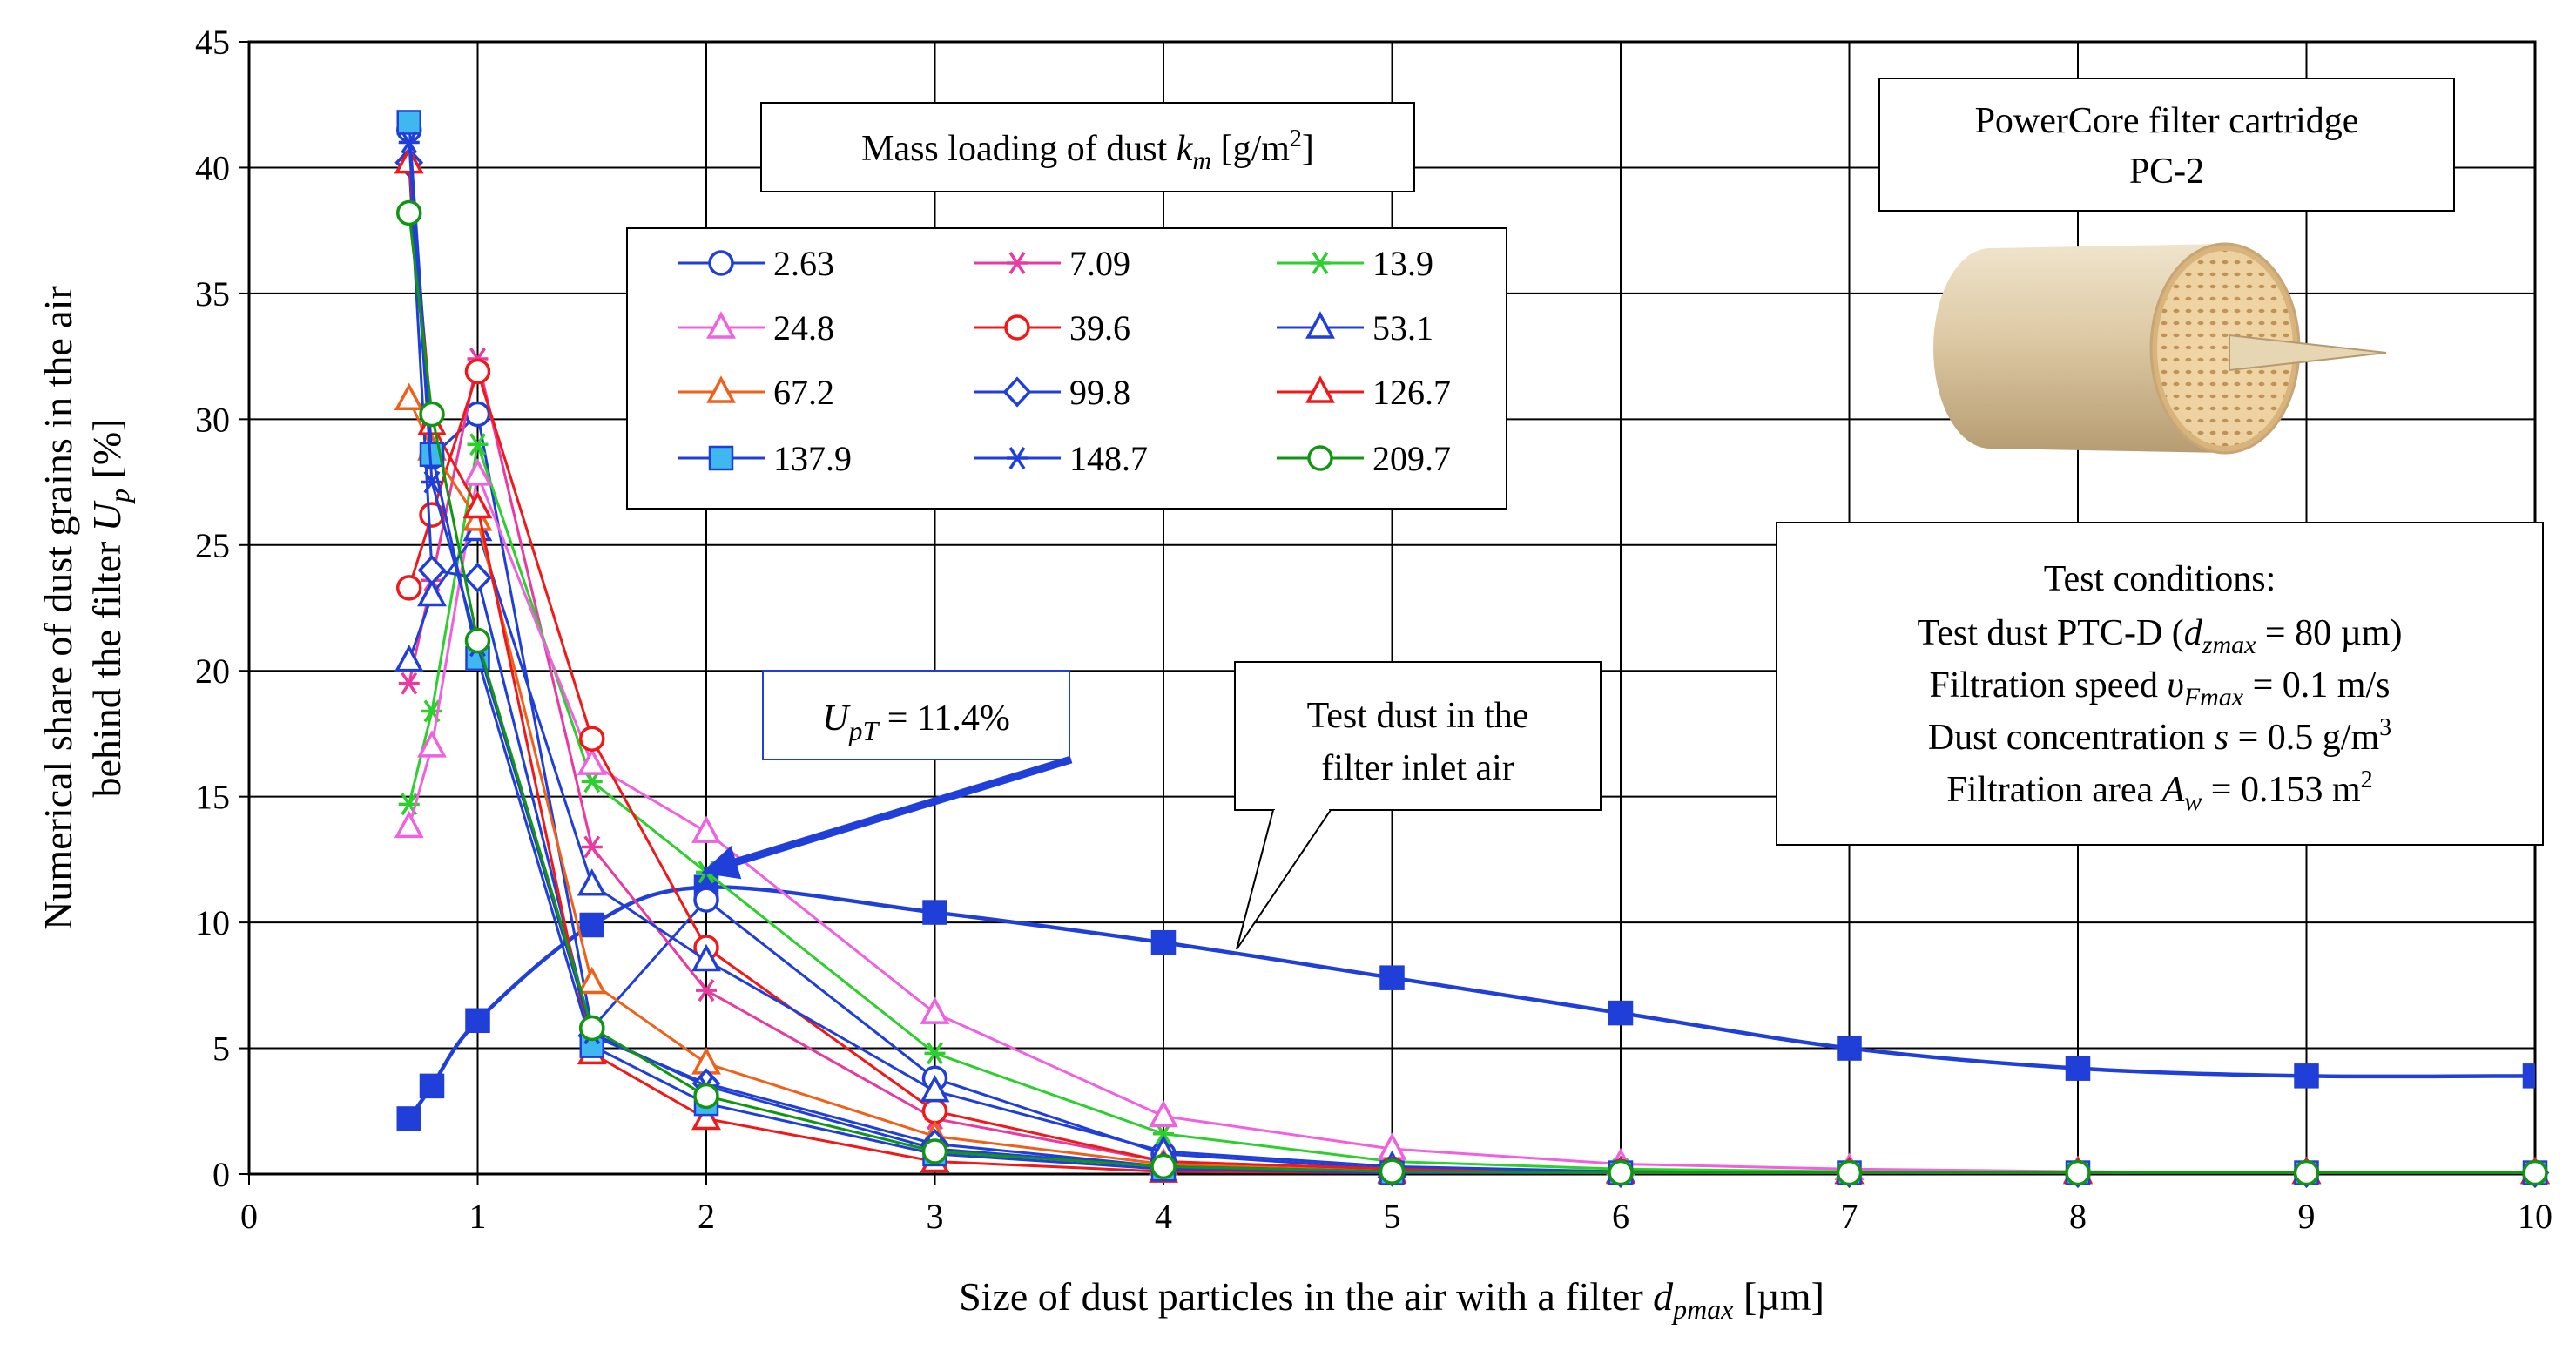 Image resolution: width=2576 pixels, height=1350 pixels. I want to click on upt-arrow-head, so click(721, 863).